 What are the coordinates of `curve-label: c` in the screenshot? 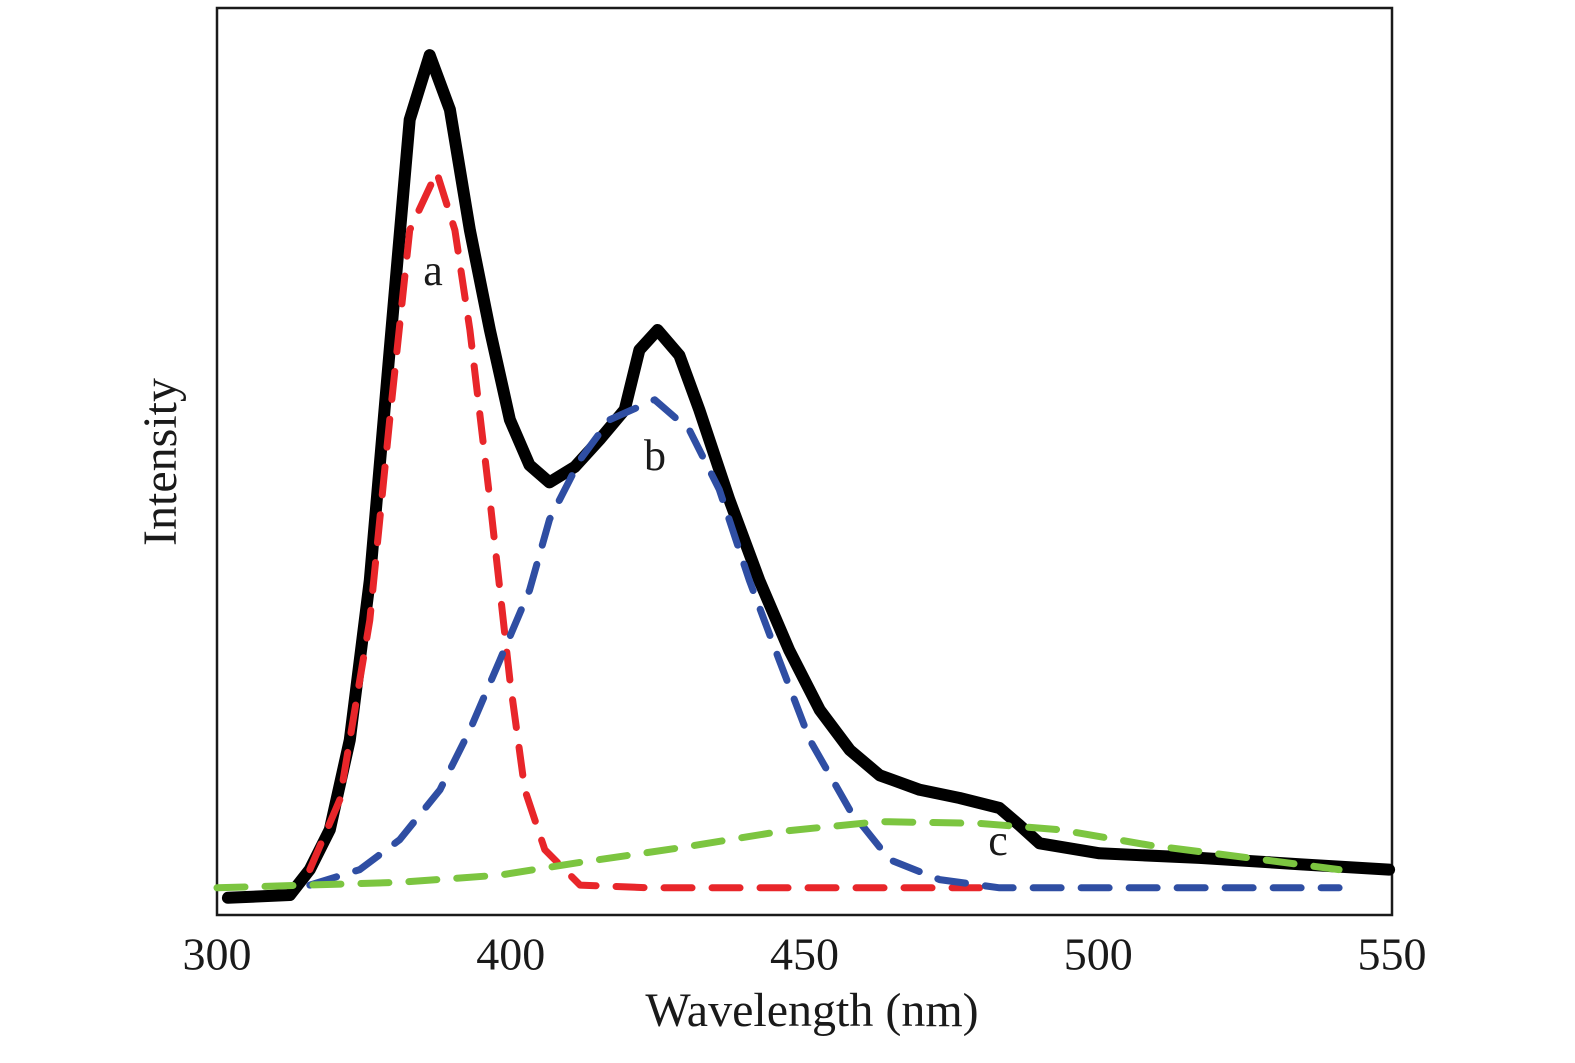 It's located at (998, 840).